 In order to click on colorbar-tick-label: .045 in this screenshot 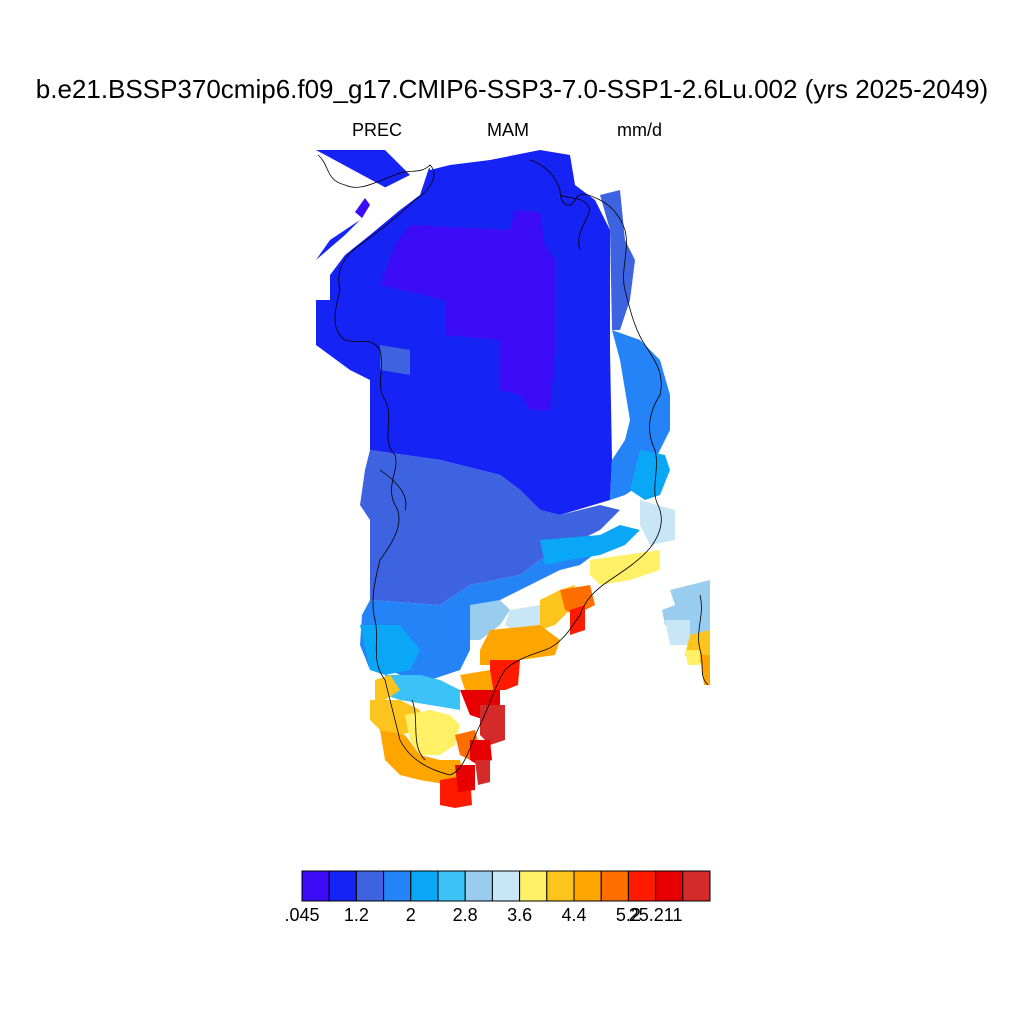, I will do `click(302, 915)`.